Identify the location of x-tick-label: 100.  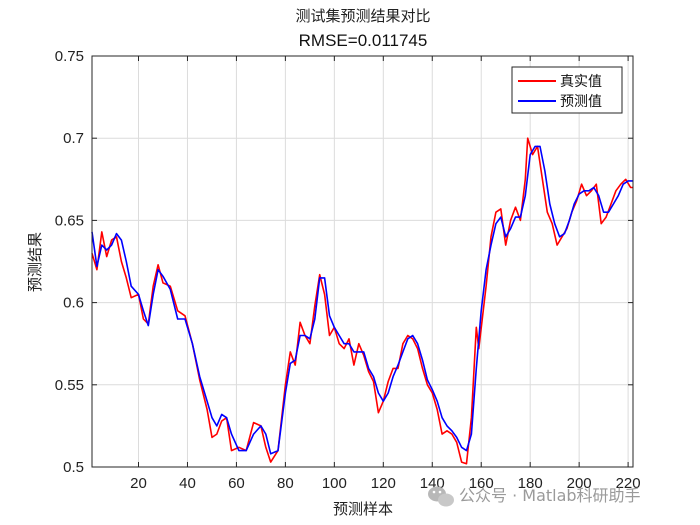
(334, 483).